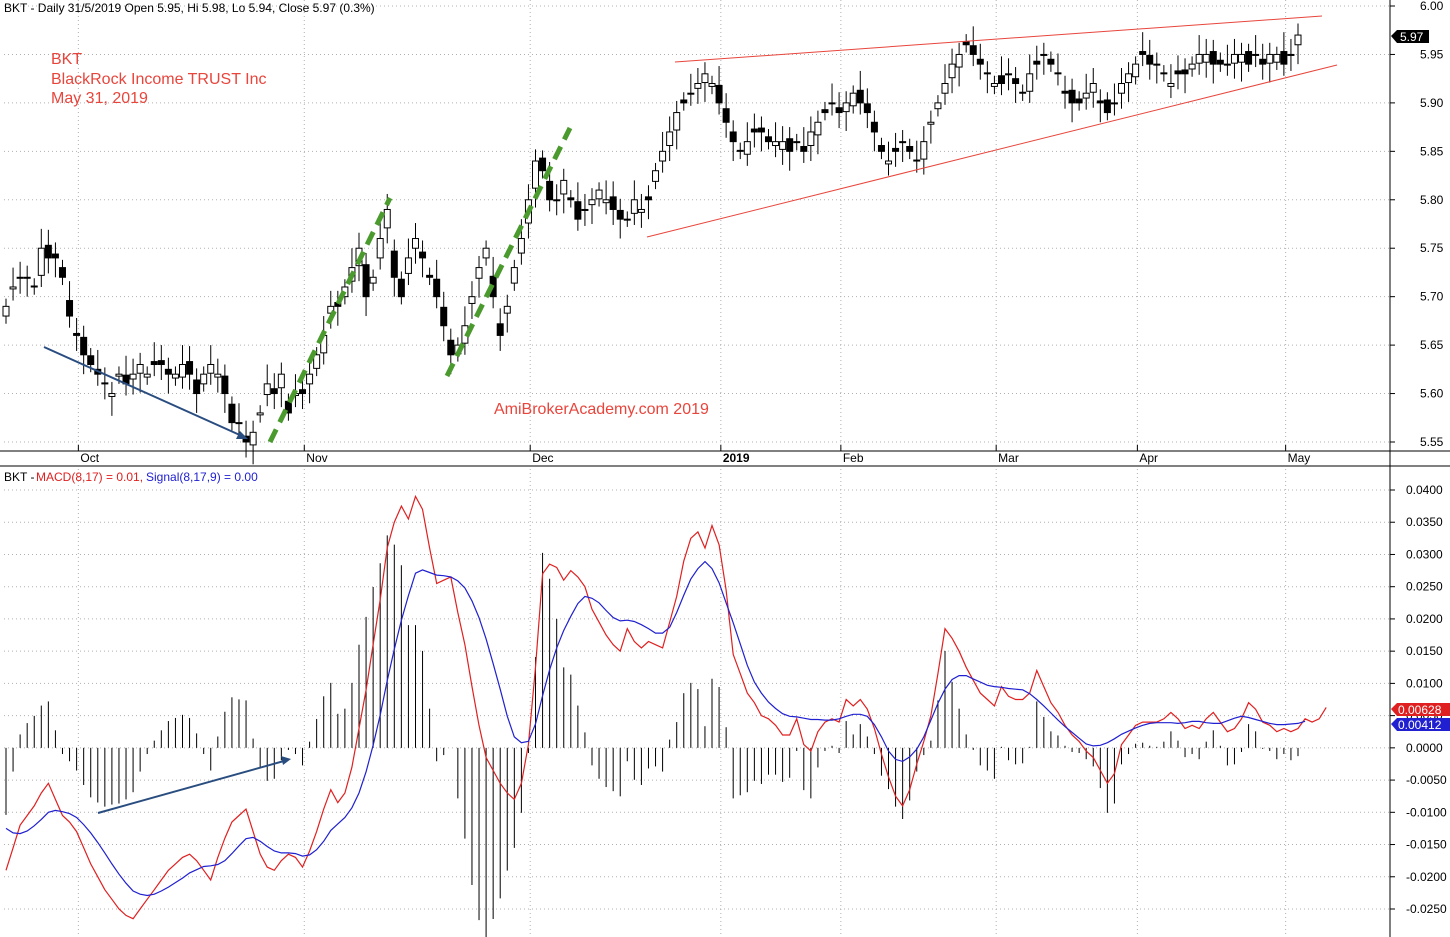 Image resolution: width=1450 pixels, height=937 pixels. What do you see at coordinates (1424, 490) in the screenshot?
I see `macd-ytick-label: 0.0400` at bounding box center [1424, 490].